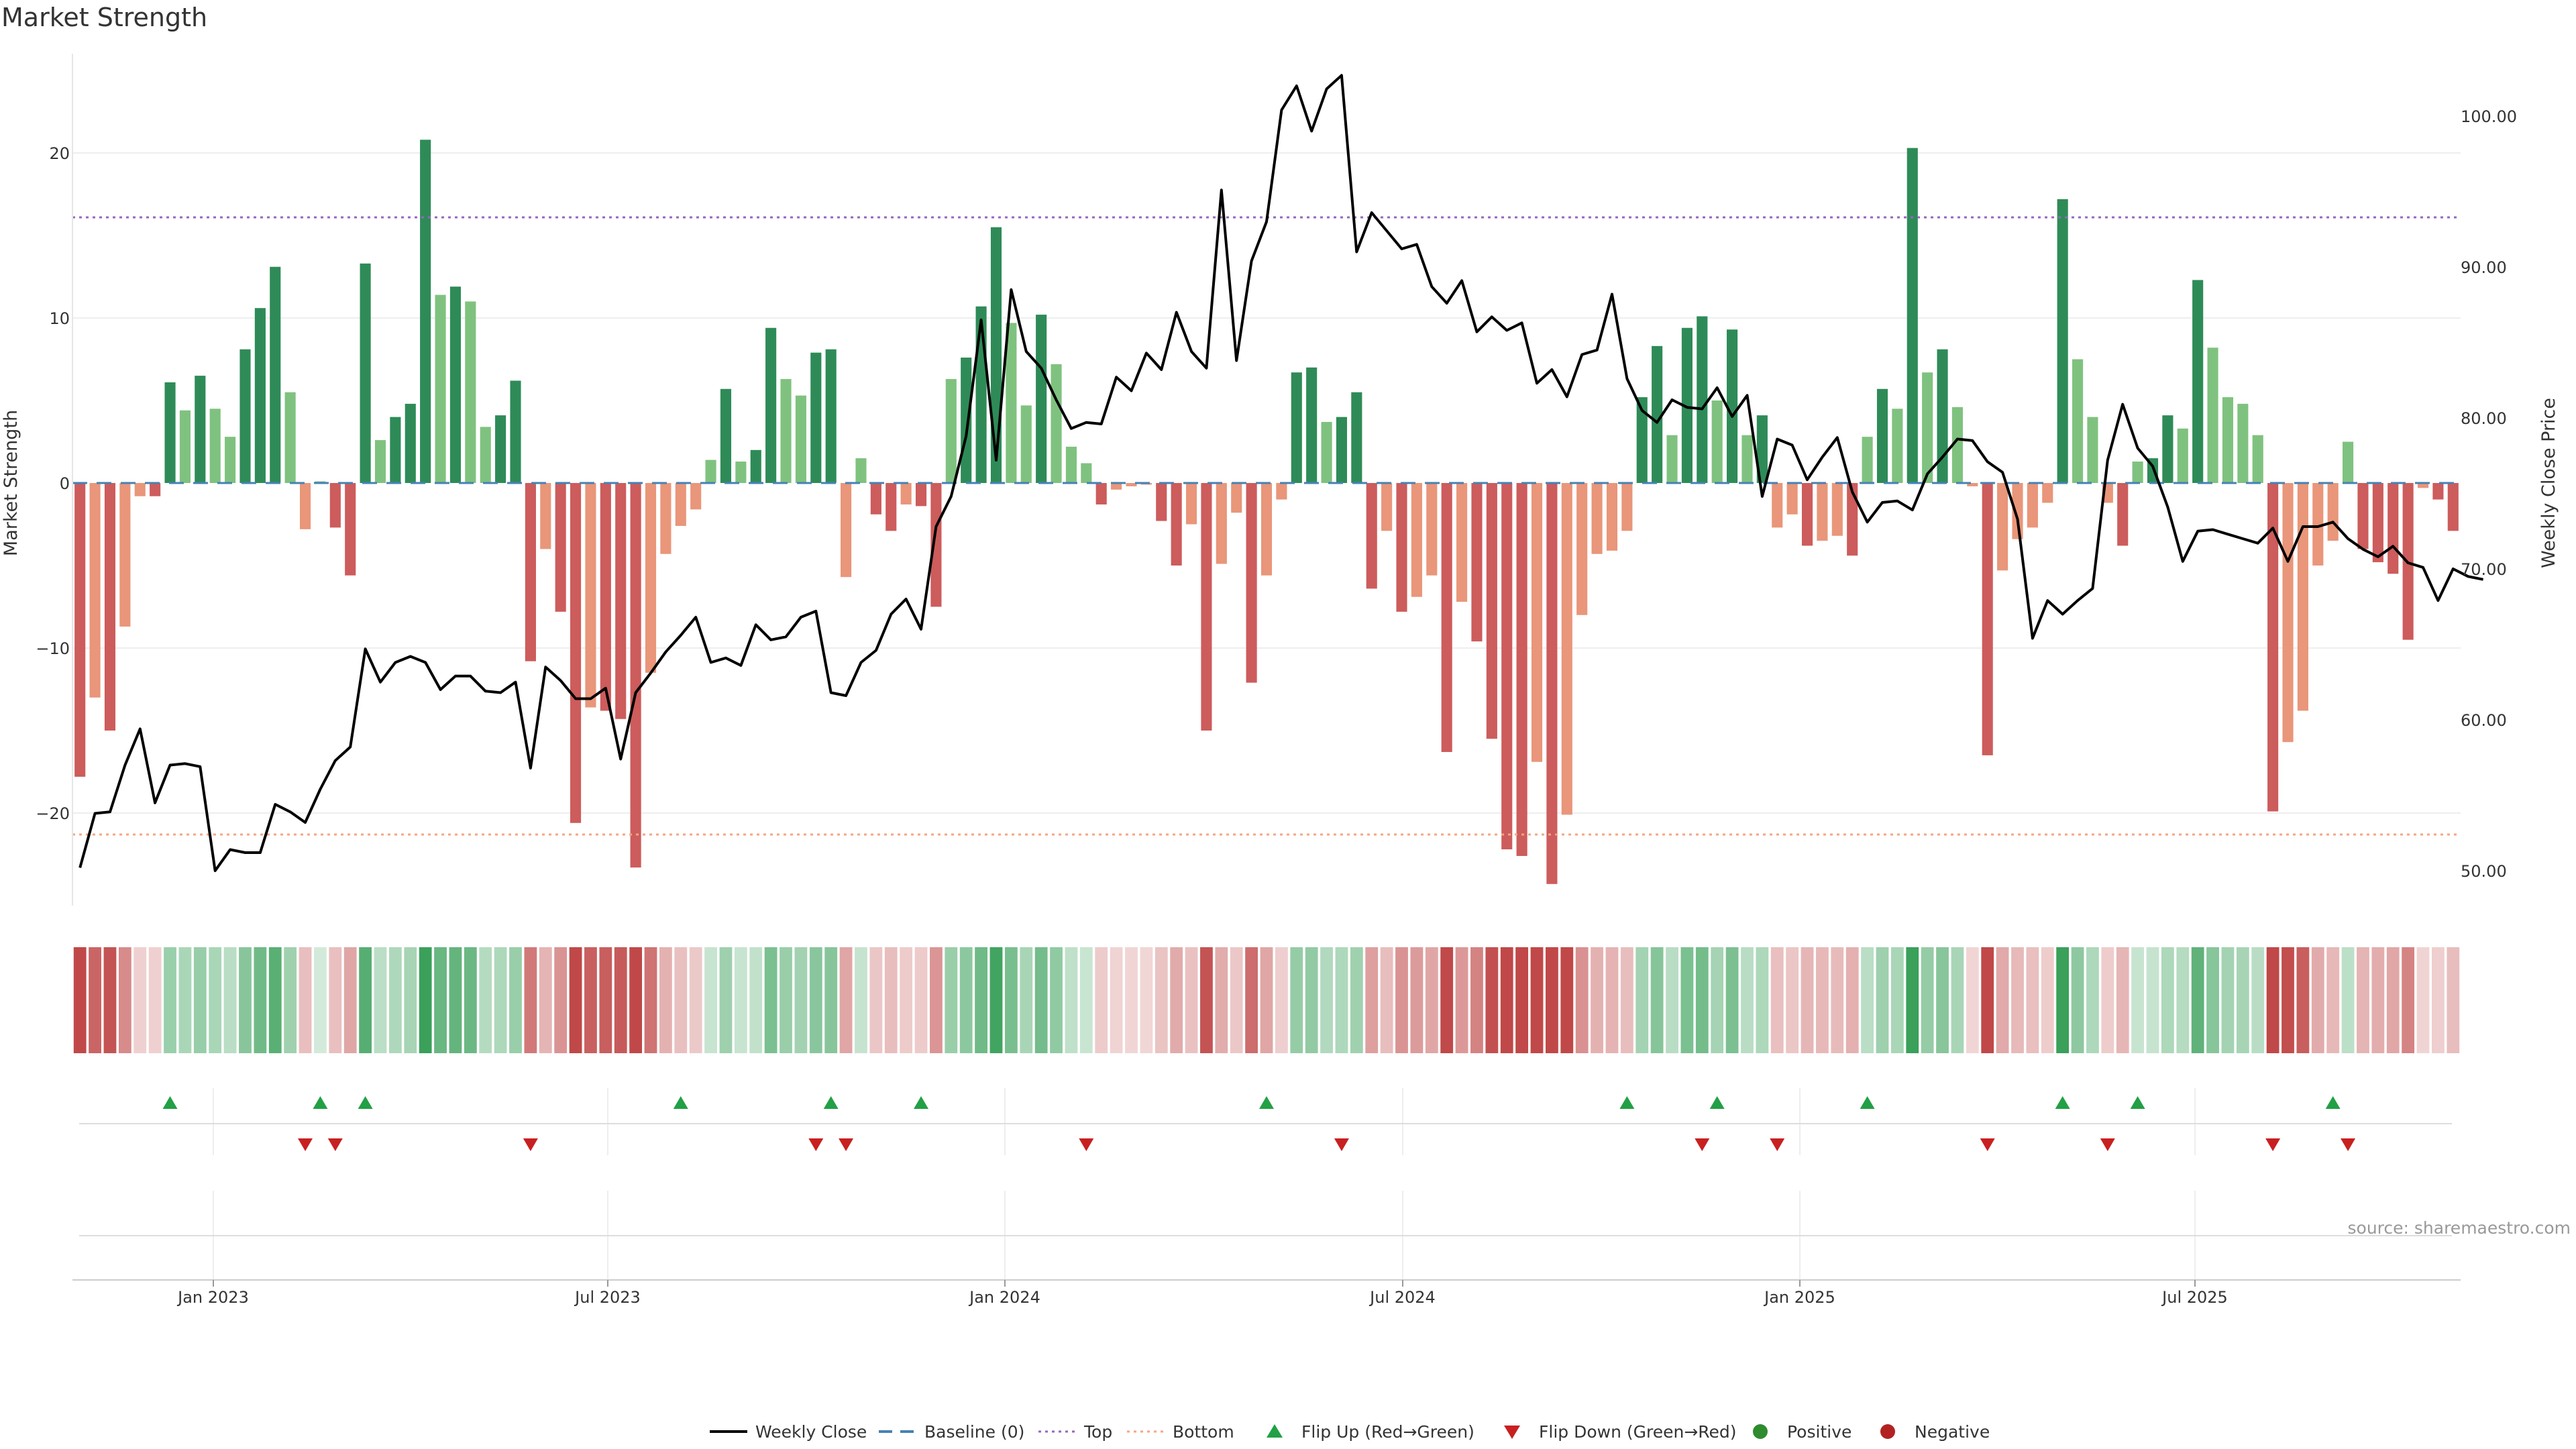  I want to click on legend-label: Negative, so click(1952, 1432).